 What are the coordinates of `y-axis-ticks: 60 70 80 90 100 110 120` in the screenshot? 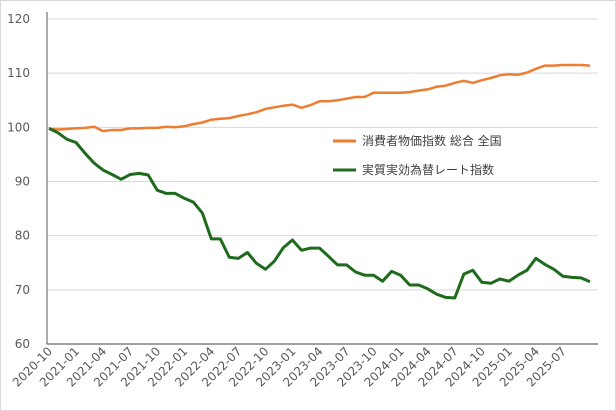 It's located at (18, 181).